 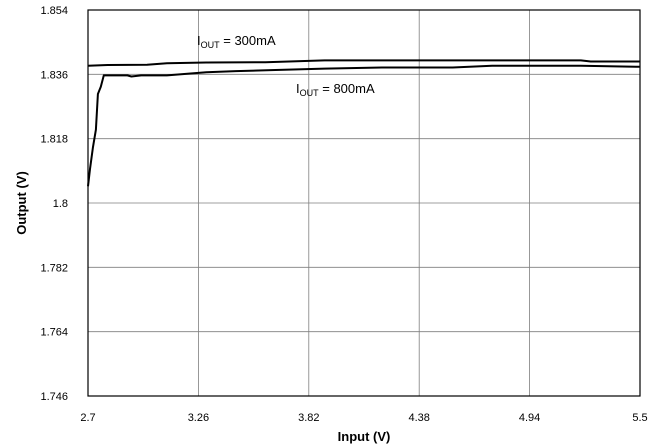 I want to click on y-tick-labels: 1.854 1.836 1.818 1.8 1.782 1.764 1.746, so click(x=54, y=204).